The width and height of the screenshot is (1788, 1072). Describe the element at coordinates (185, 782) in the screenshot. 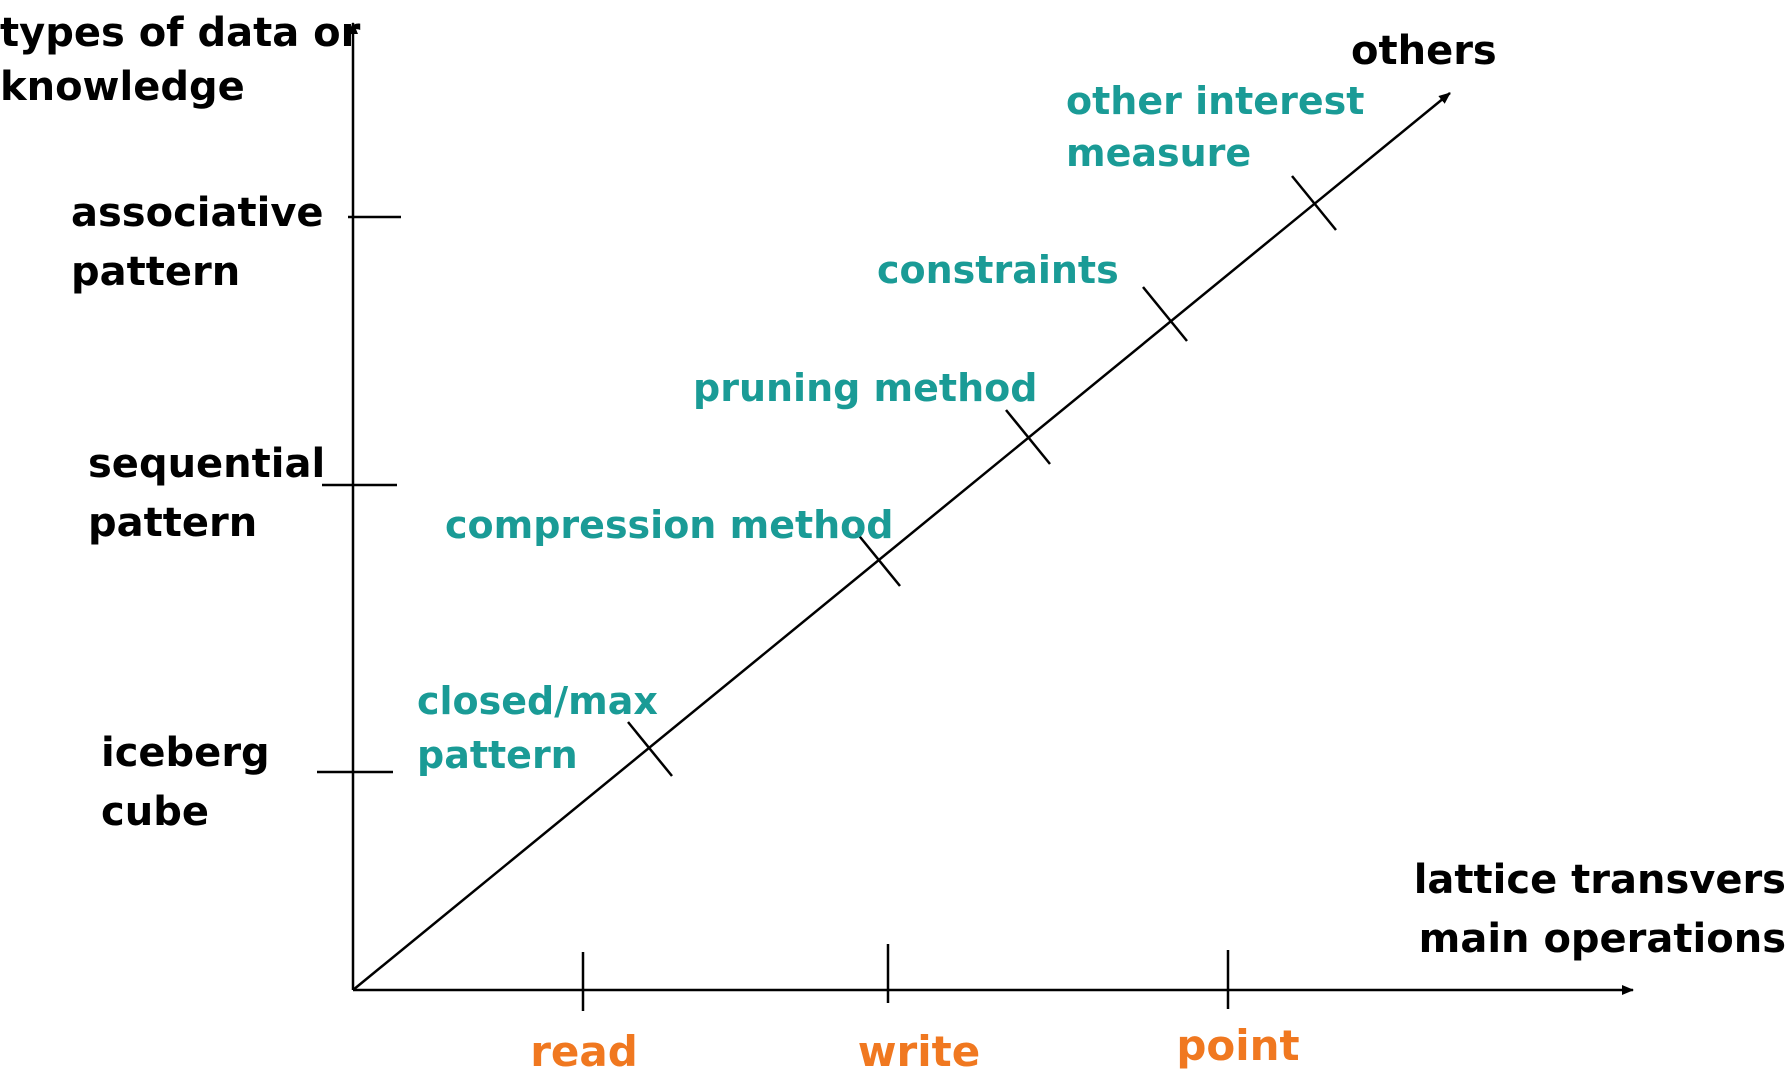

I see `y-label: iceberg cube` at that location.